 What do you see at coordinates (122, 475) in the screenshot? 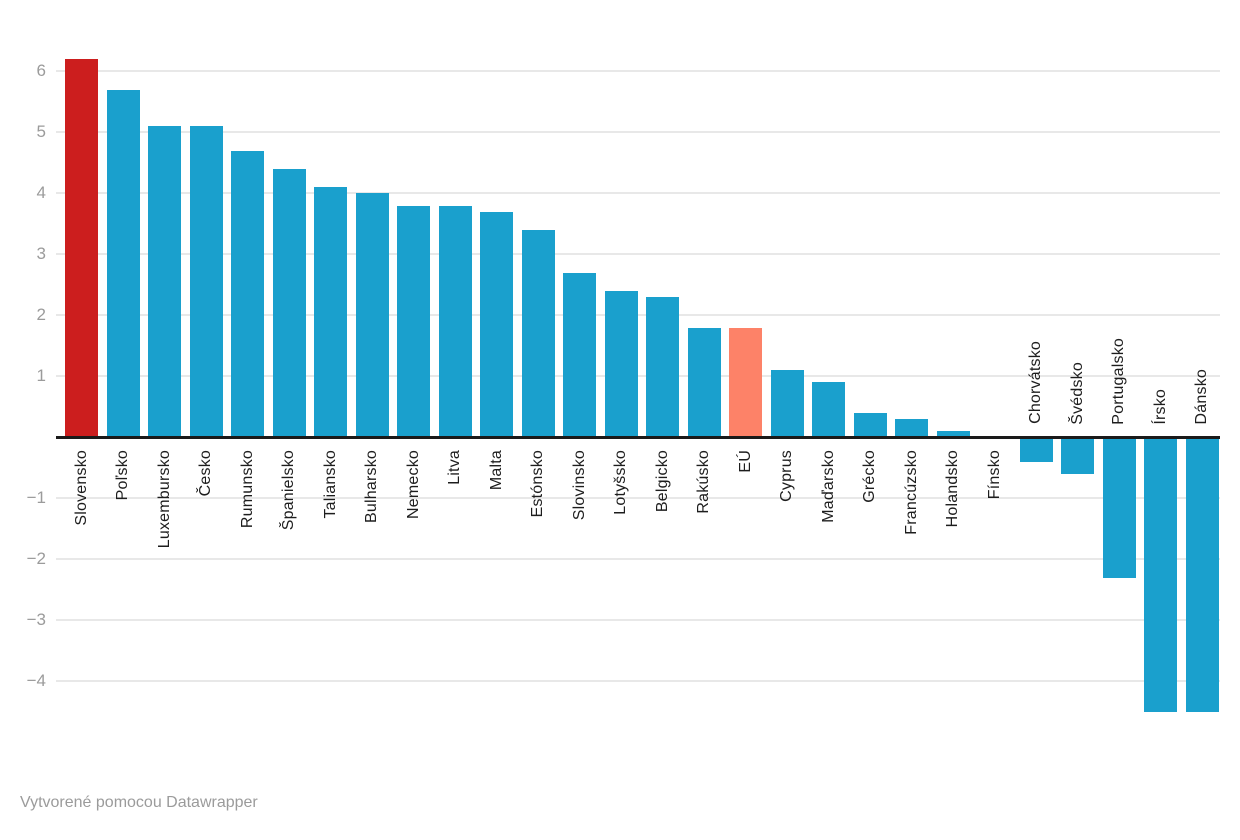
I see `category-label: Poľsko` at bounding box center [122, 475].